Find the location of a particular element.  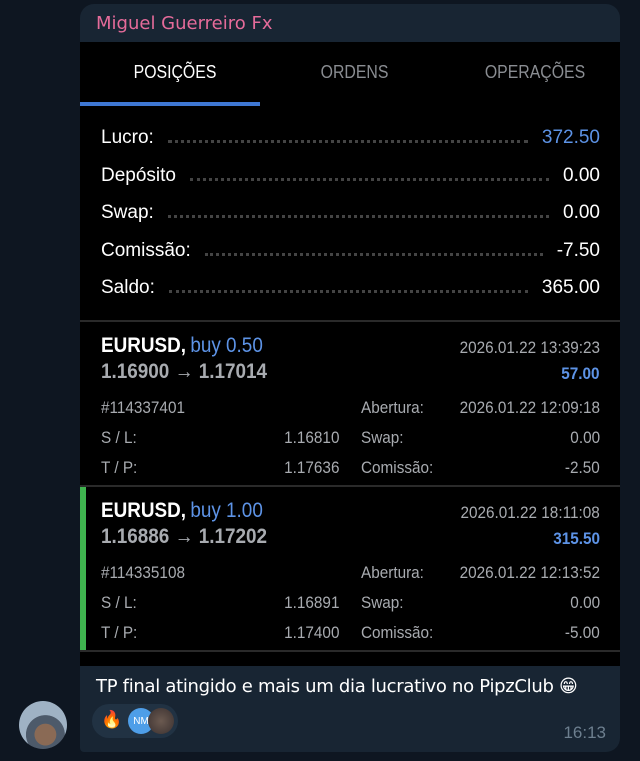

summary-row: Saldo: 365.00 is located at coordinates (350, 288).